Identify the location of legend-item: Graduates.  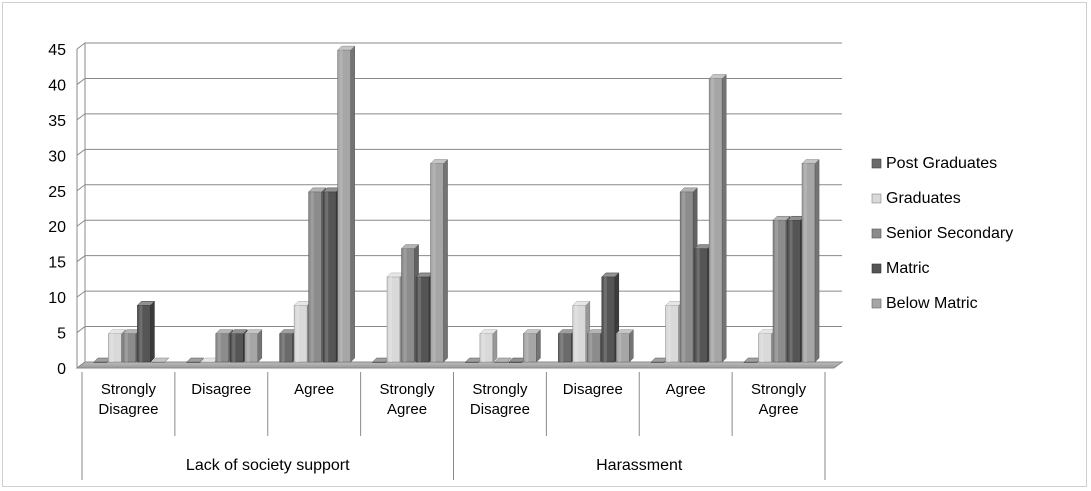
(916, 198).